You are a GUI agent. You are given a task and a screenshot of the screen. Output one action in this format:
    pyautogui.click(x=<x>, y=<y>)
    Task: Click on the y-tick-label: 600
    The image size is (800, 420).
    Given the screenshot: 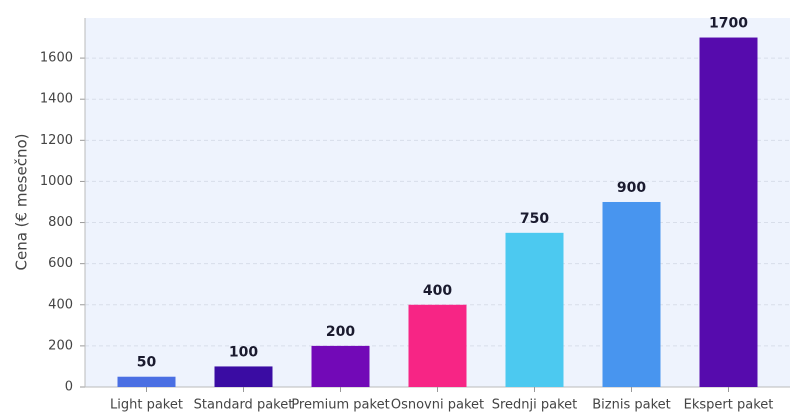 What is the action you would take?
    pyautogui.click(x=60, y=263)
    